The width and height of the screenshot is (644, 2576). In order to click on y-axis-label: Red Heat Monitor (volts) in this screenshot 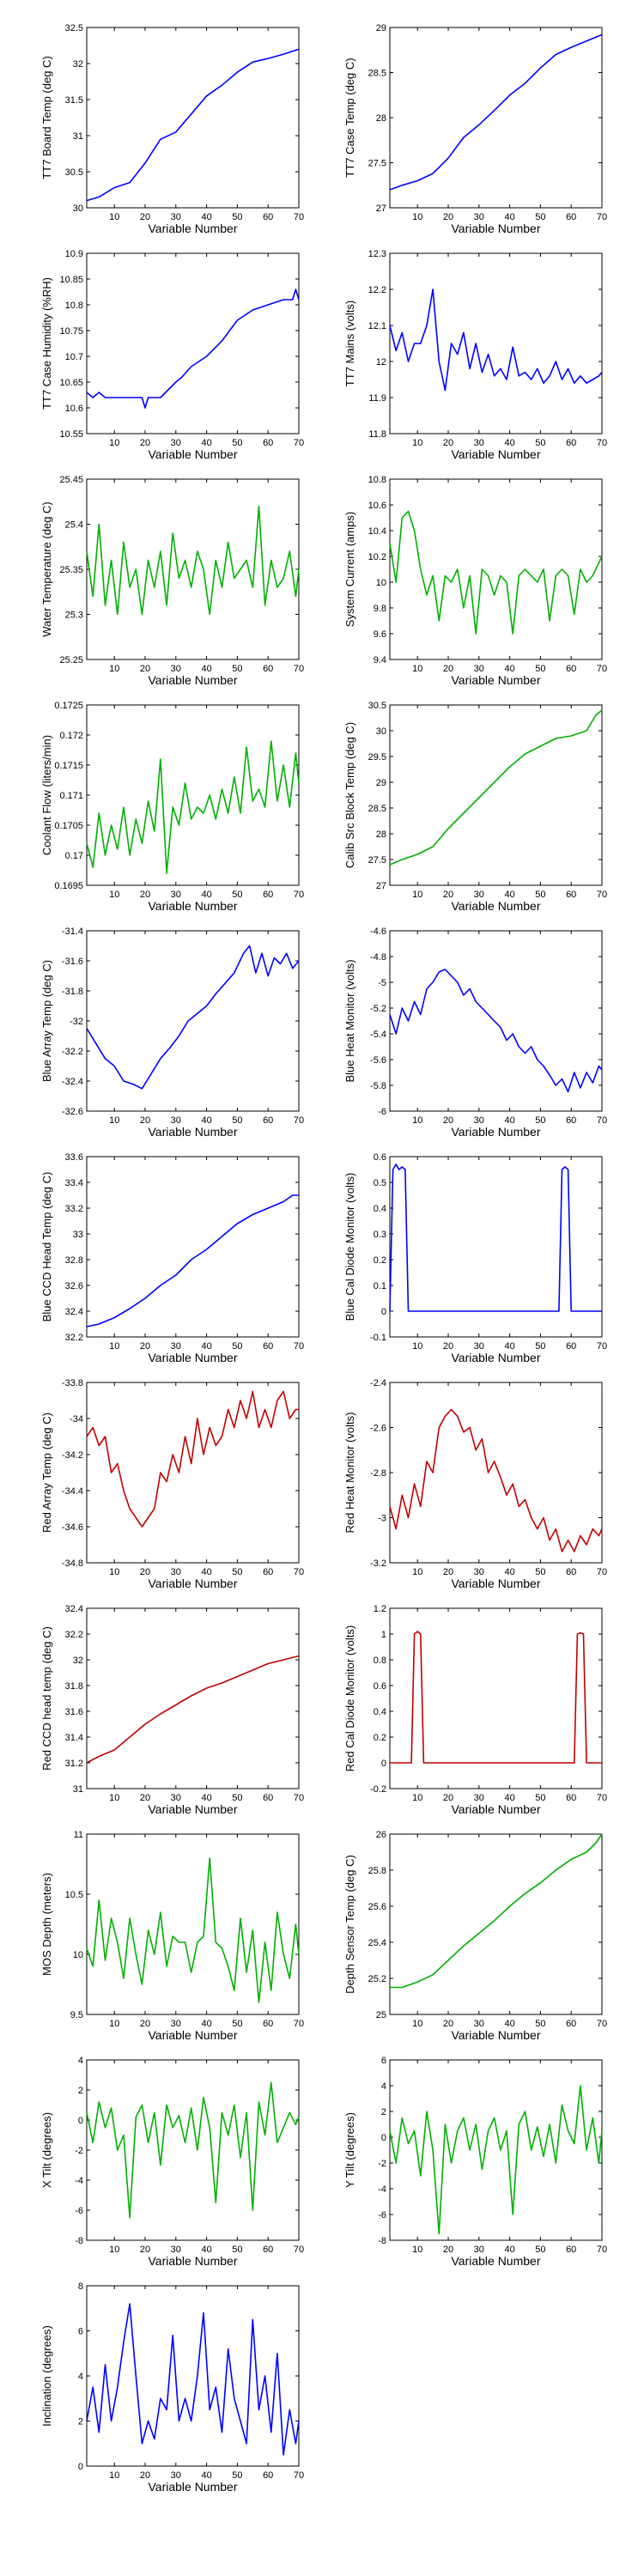, I will do `click(349, 1473)`.